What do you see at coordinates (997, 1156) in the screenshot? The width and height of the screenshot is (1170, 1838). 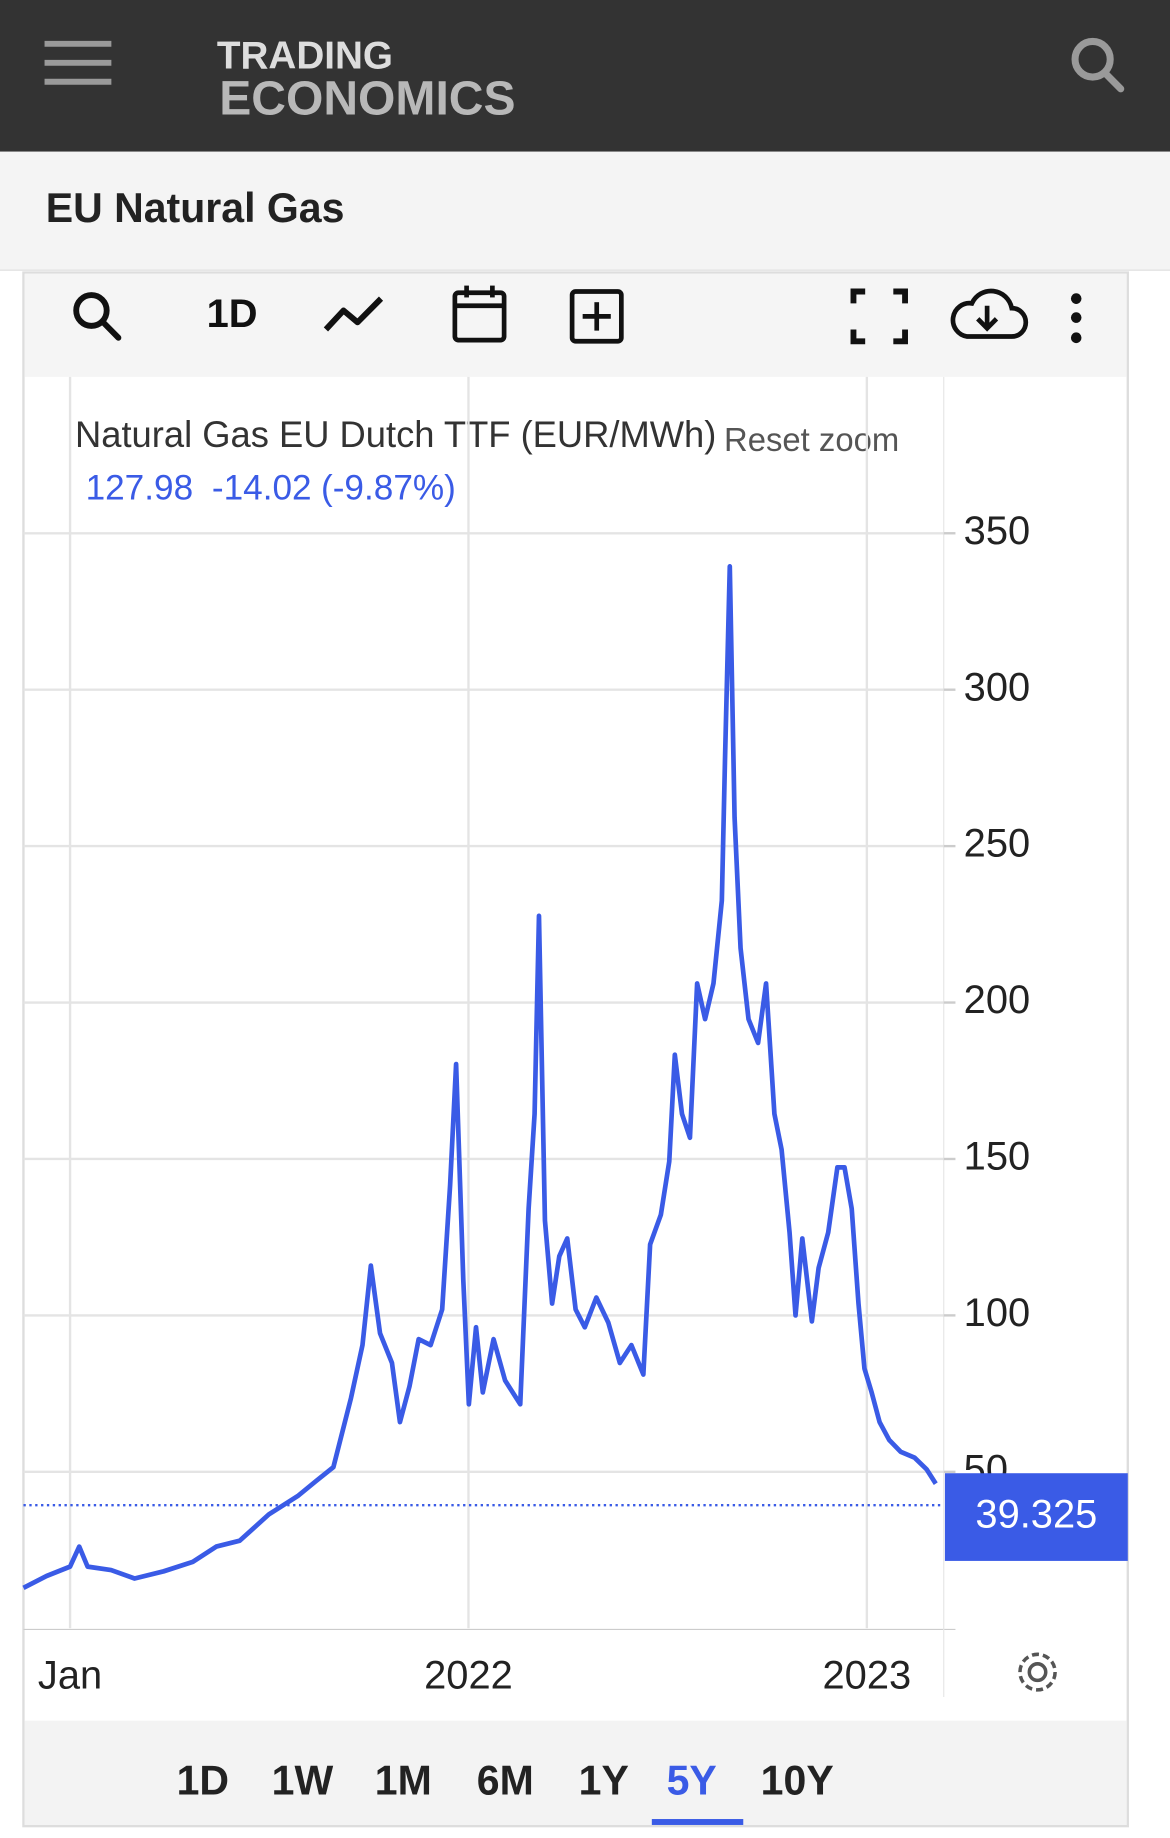 I see `y-tick-label: 150` at bounding box center [997, 1156].